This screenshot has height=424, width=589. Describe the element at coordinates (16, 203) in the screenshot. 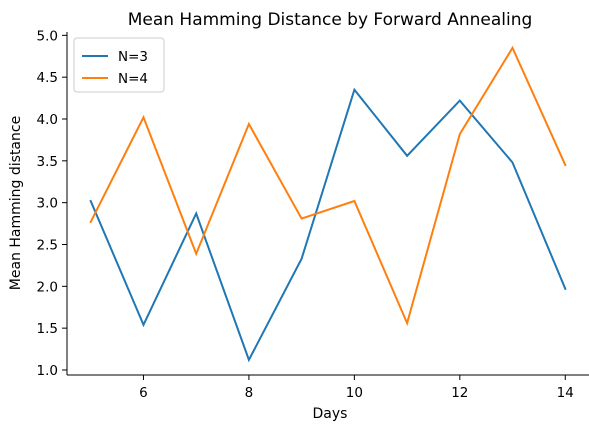

I see `y-axis-label: Mean Hamming distance` at that location.